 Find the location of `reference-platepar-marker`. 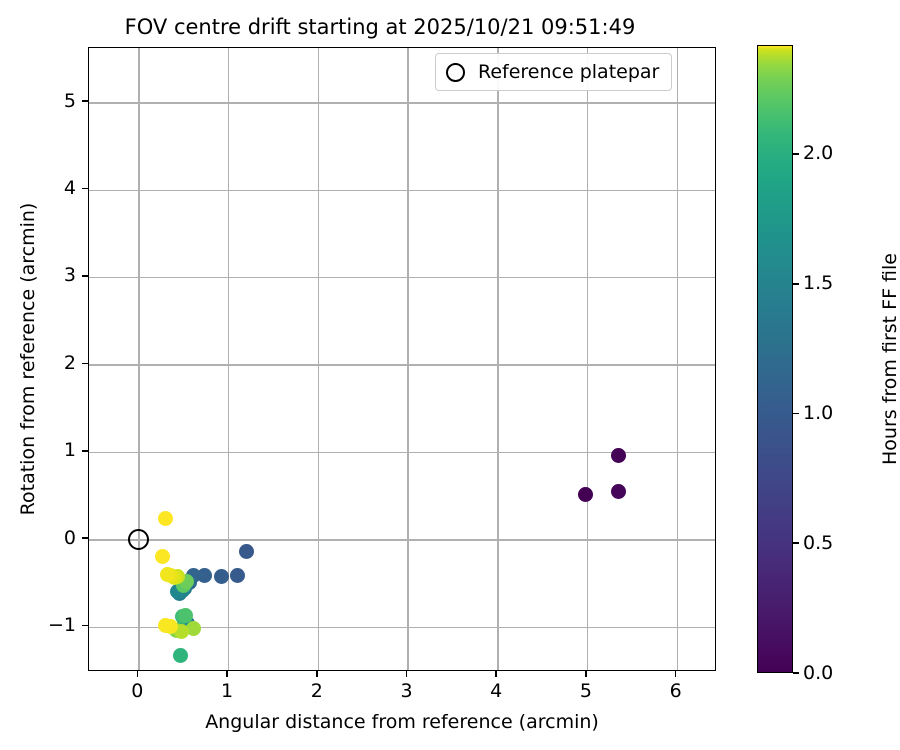

reference-platepar-marker is located at coordinates (138, 539).